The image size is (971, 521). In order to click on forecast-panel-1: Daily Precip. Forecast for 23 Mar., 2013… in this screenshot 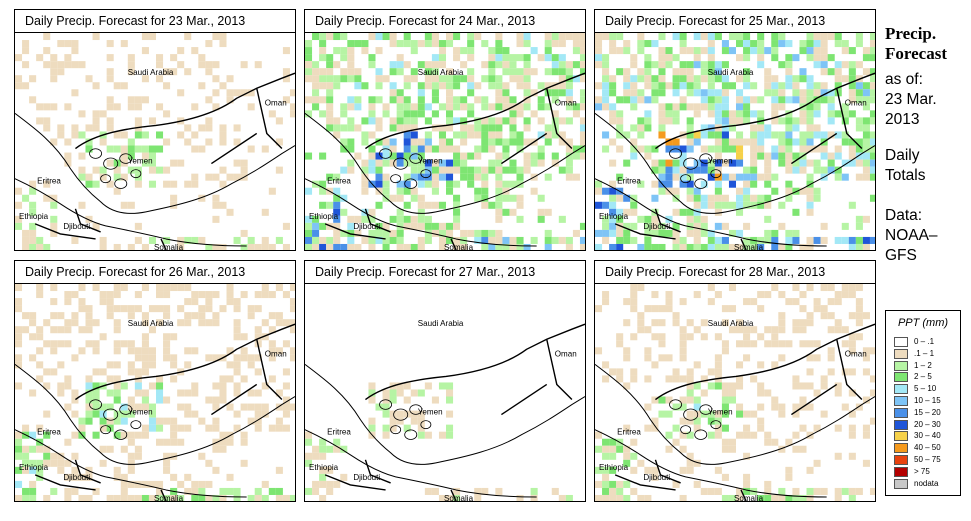, I will do `click(155, 130)`.